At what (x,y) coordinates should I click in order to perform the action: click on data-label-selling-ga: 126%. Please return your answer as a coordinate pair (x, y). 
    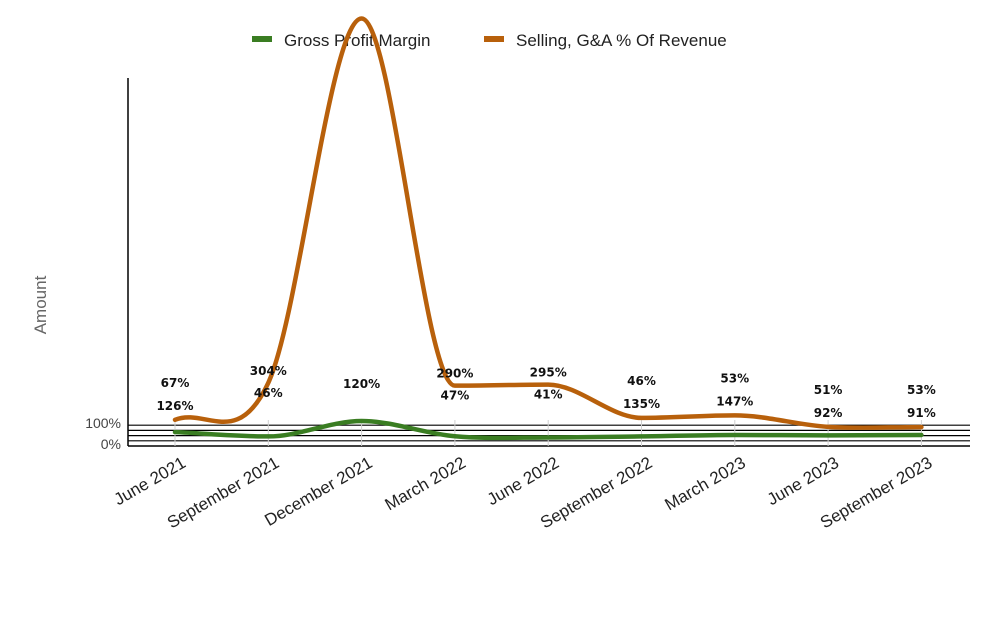
    Looking at the image, I should click on (174, 406).